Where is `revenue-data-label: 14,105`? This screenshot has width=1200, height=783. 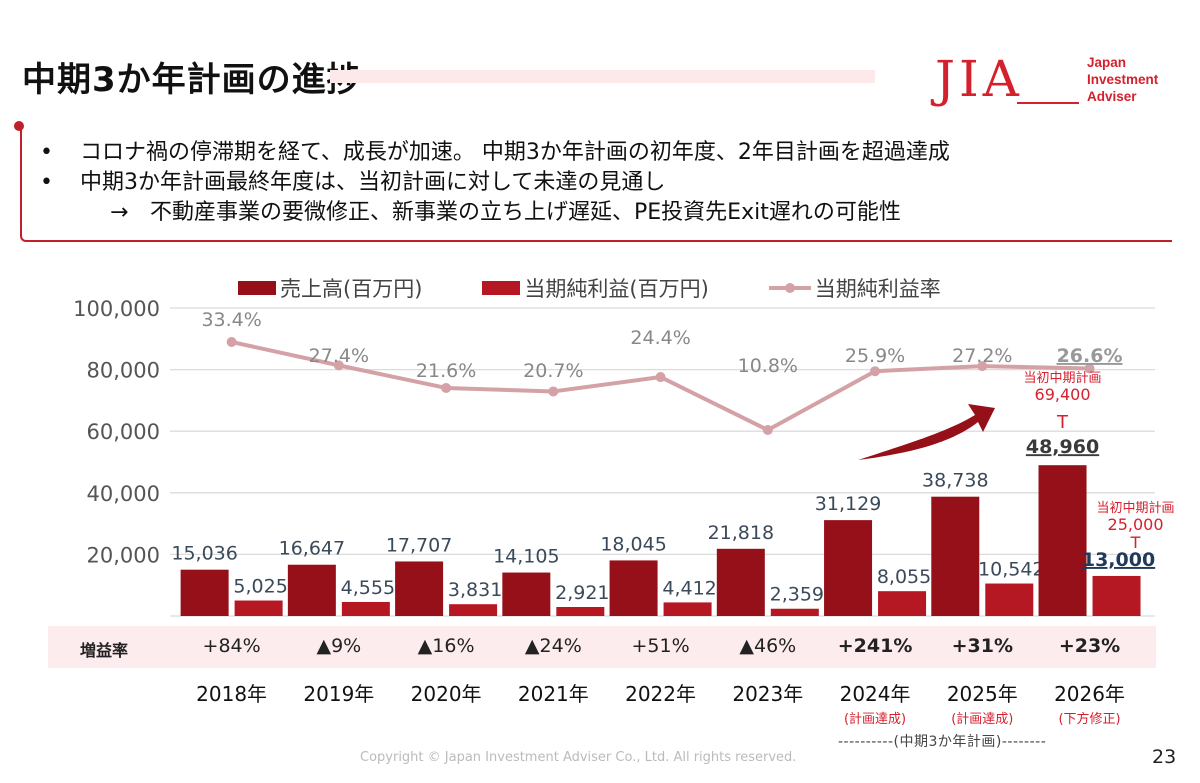
revenue-data-label: 14,105 is located at coordinates (526, 557).